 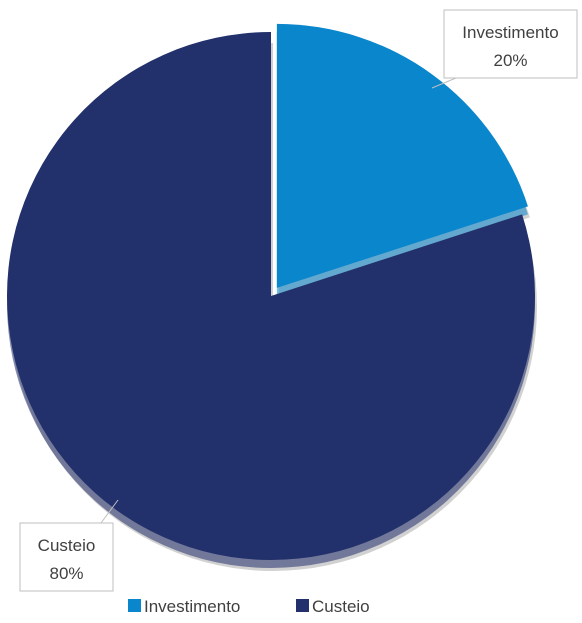 I want to click on callout-percent-label: 20%, so click(x=510, y=60).